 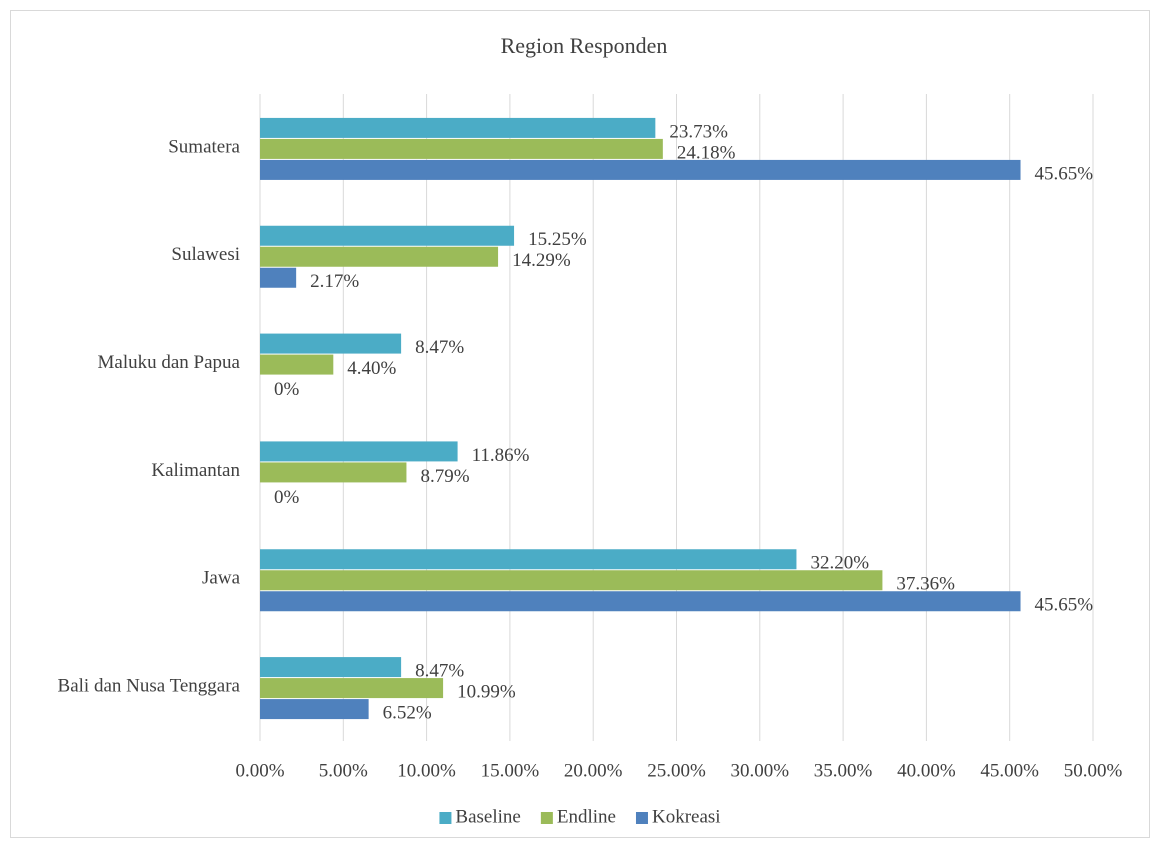 I want to click on data-label: 2.17%, so click(x=334, y=281).